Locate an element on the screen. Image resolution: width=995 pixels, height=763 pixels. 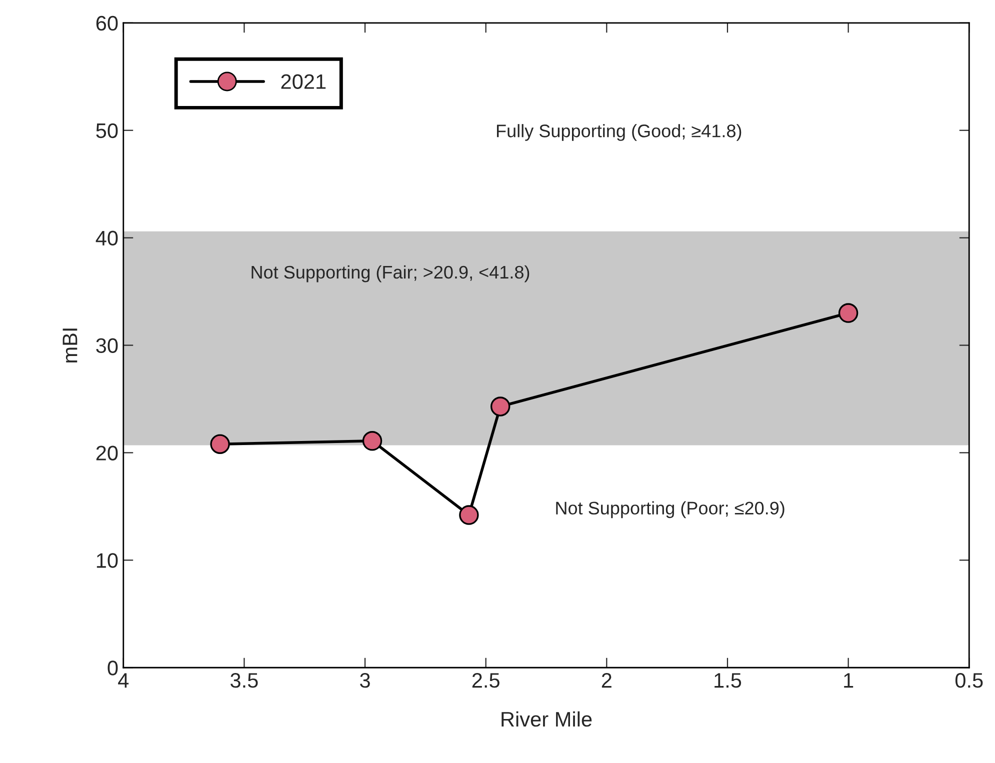
x-tick-label: 3.5 is located at coordinates (244, 680).